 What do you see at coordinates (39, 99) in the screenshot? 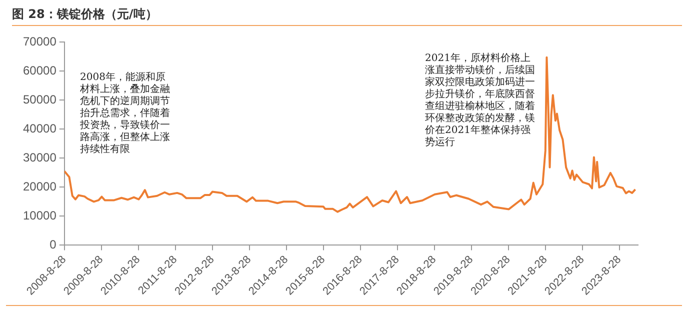
I see `y-tick-label: 50000` at bounding box center [39, 99].